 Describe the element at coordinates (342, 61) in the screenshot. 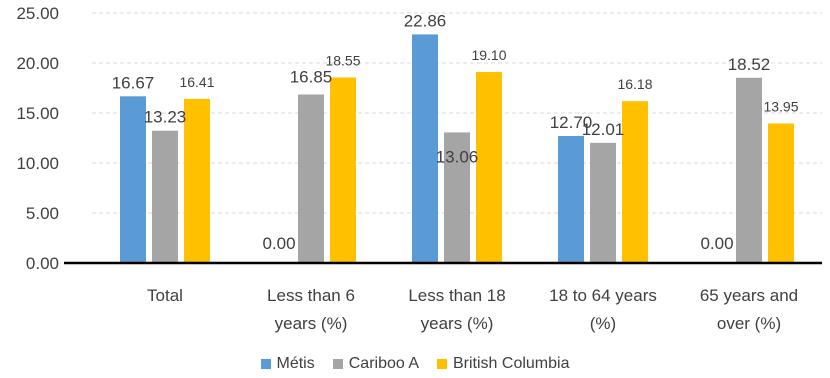

I see `data-label: 18.55` at that location.